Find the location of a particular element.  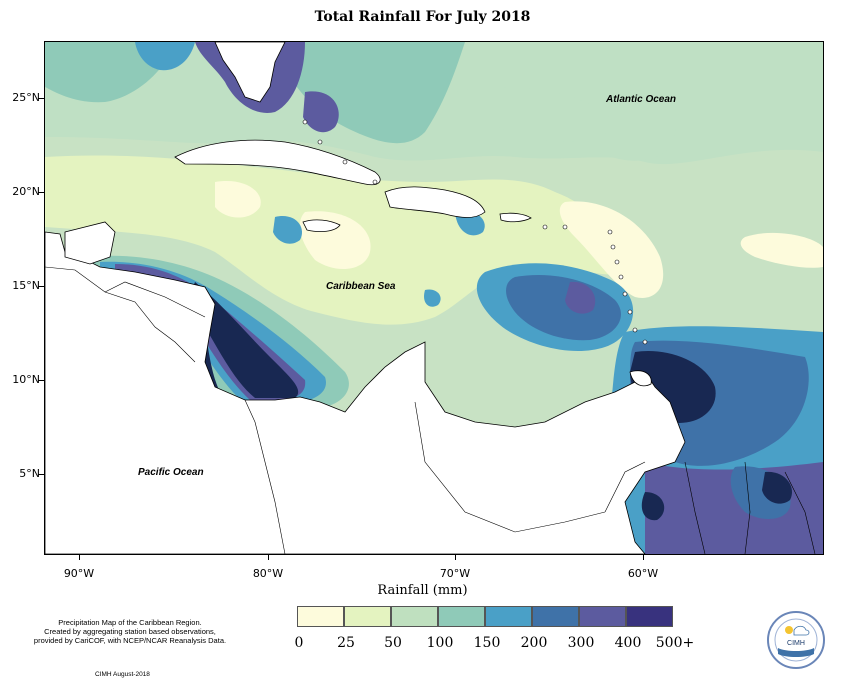

lon-label: 90°W is located at coordinates (79, 573).